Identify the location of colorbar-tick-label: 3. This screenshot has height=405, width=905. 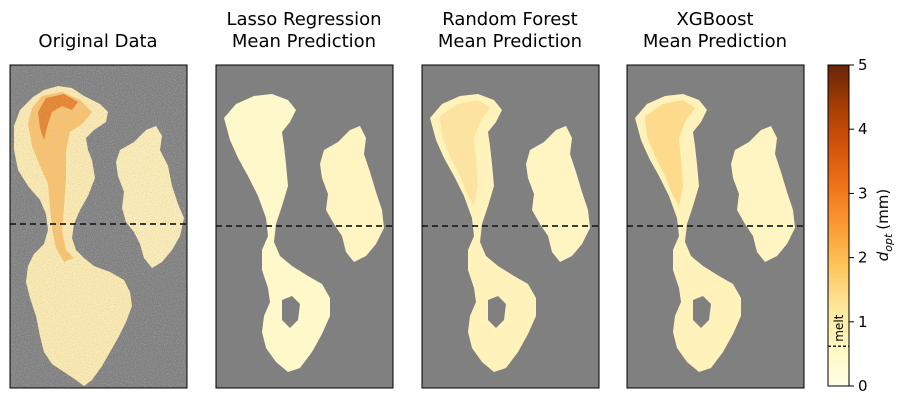
(863, 193).